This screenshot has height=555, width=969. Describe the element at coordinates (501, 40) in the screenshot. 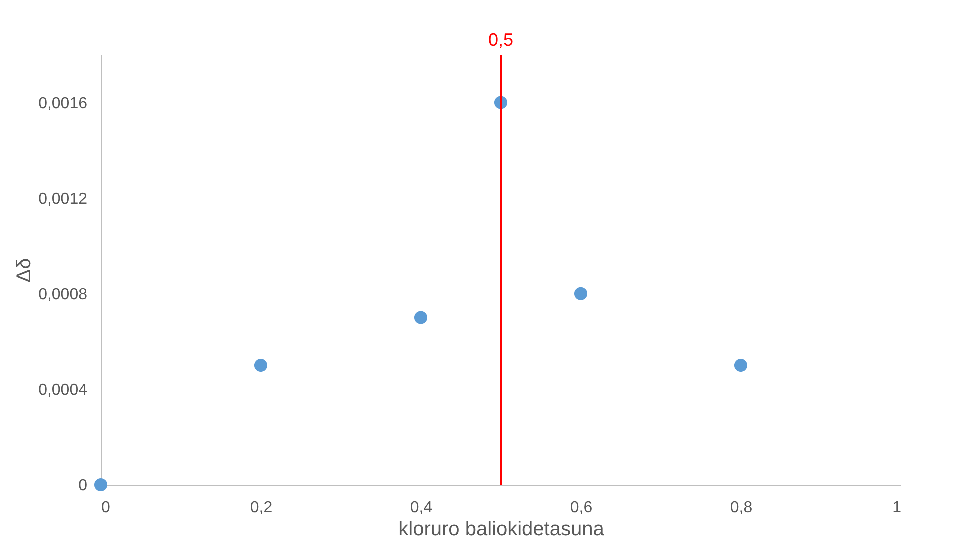

I see `ref-line-label: 0,5` at that location.